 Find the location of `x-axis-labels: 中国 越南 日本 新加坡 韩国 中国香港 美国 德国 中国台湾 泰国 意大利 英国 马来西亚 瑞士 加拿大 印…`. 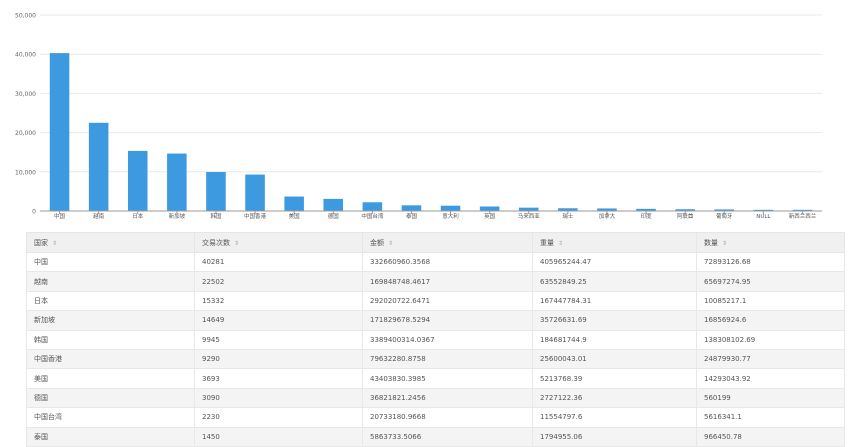

x-axis-labels: 中国 越南 日本 新加坡 韩国 中国香港 美国 德国 中国台湾 泰国 意大利 英国 马来西亚 瑞士 加拿大 印… is located at coordinates (435, 215).